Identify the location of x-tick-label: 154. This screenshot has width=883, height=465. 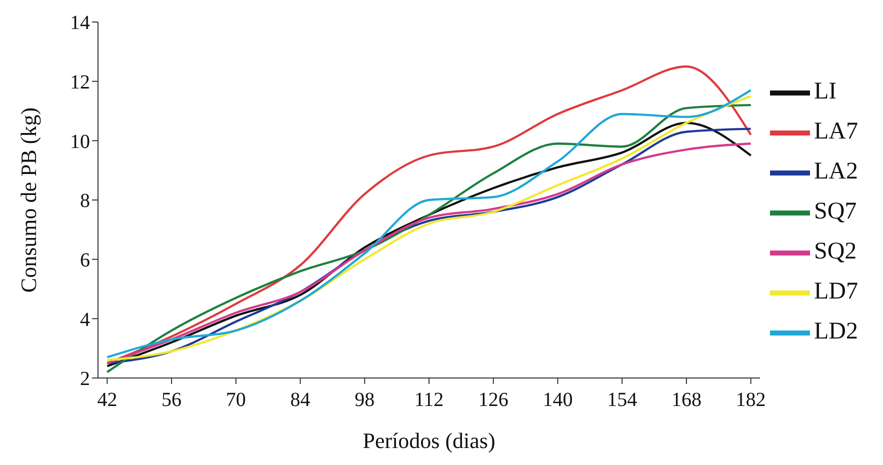
(622, 400).